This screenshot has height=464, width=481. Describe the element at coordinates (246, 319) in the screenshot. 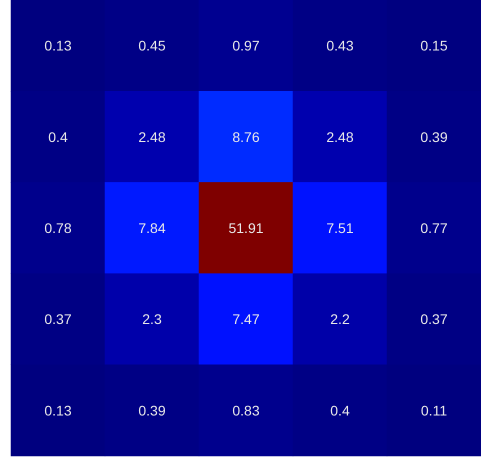

I see `data-label: 7.47` at that location.